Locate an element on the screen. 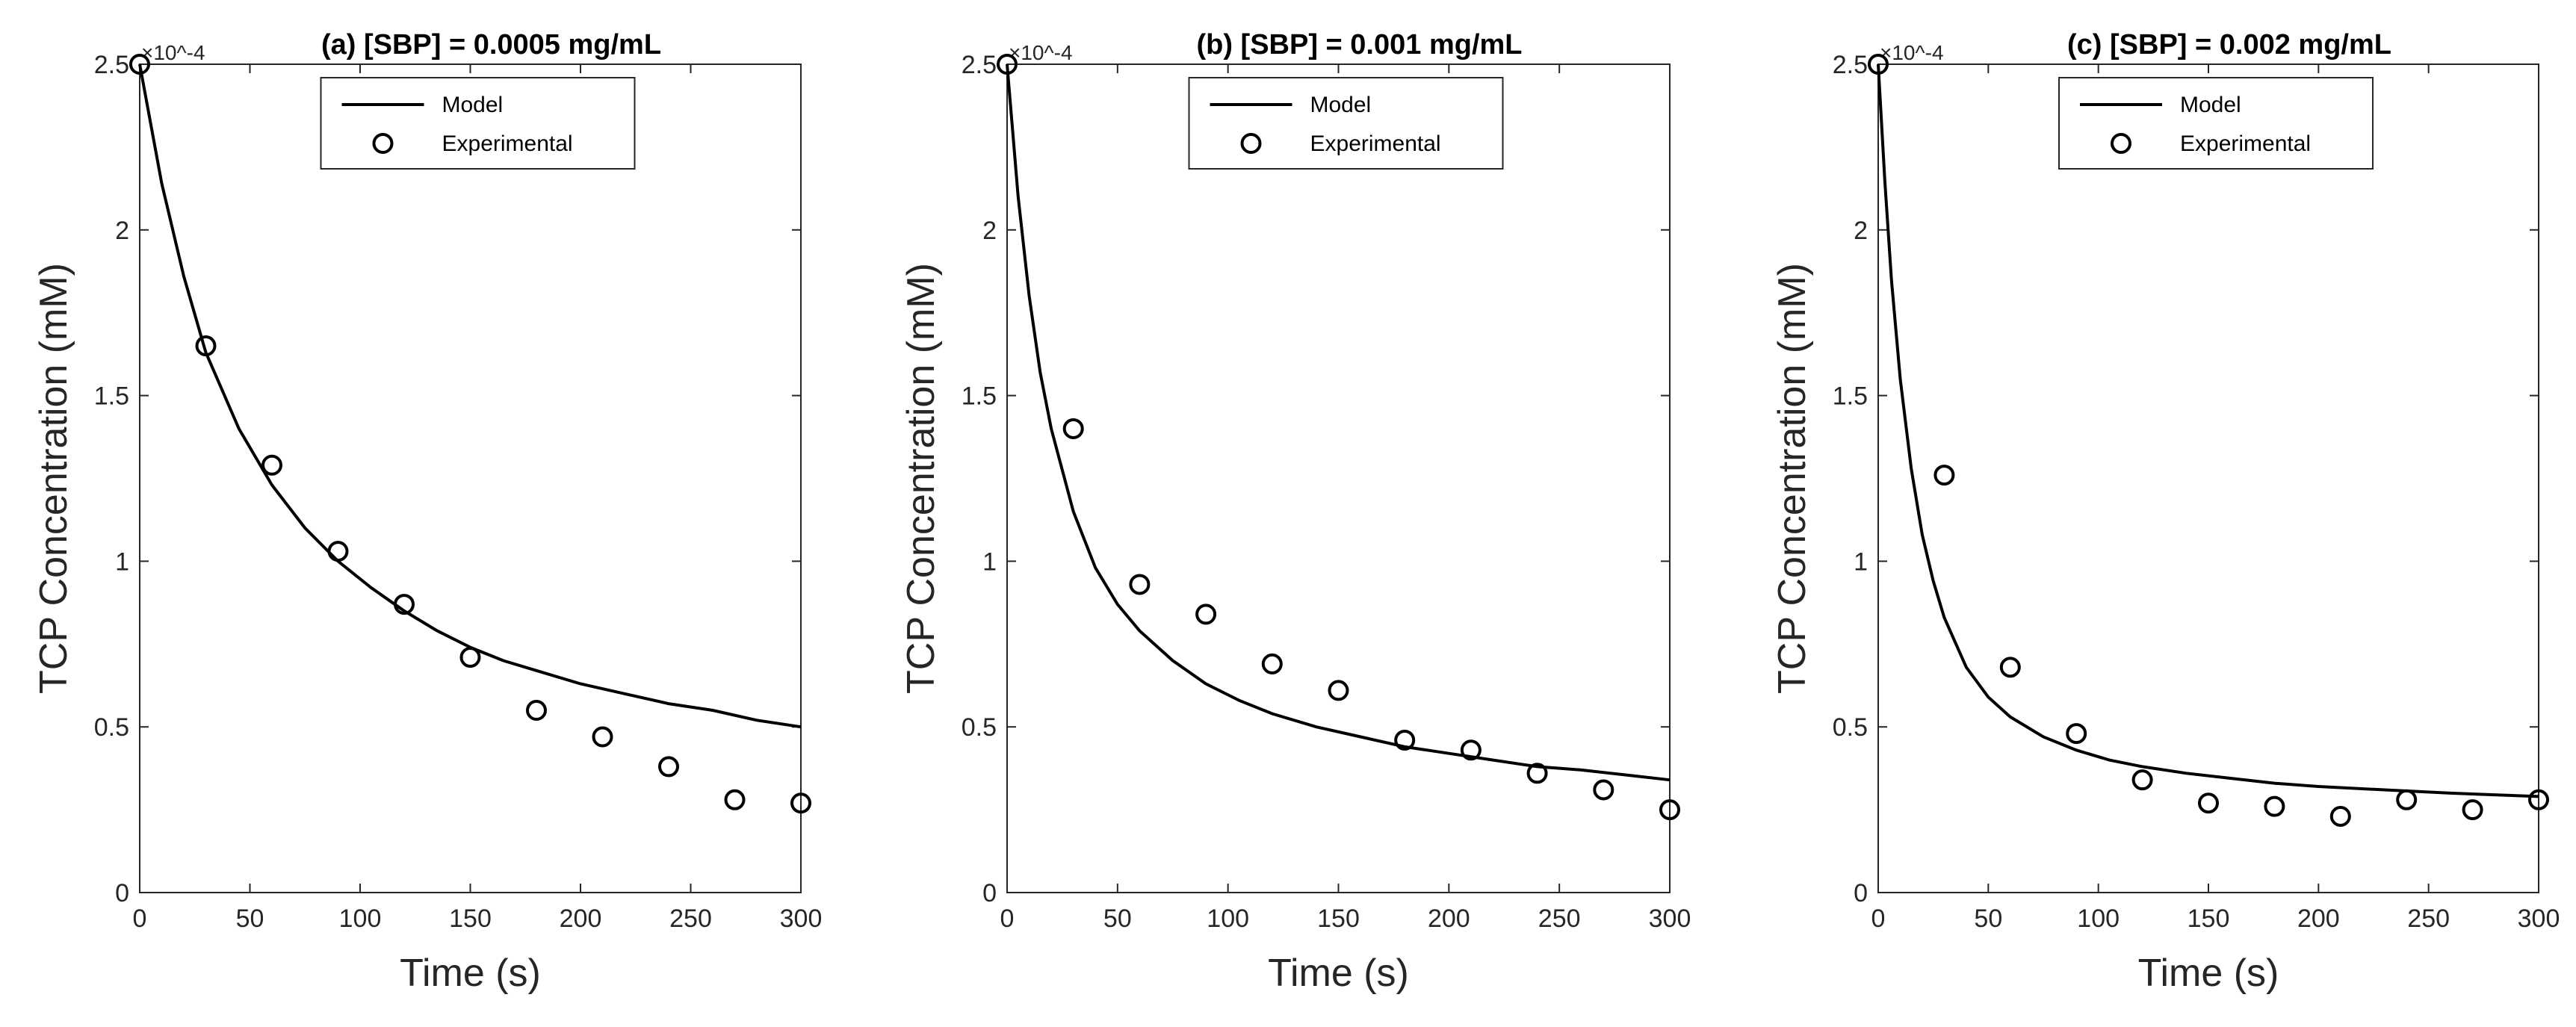 Image resolution: width=2576 pixels, height=1027 pixels. chart-title: (c) [SBP] = 0.002 mg/mL is located at coordinates (2229, 44).